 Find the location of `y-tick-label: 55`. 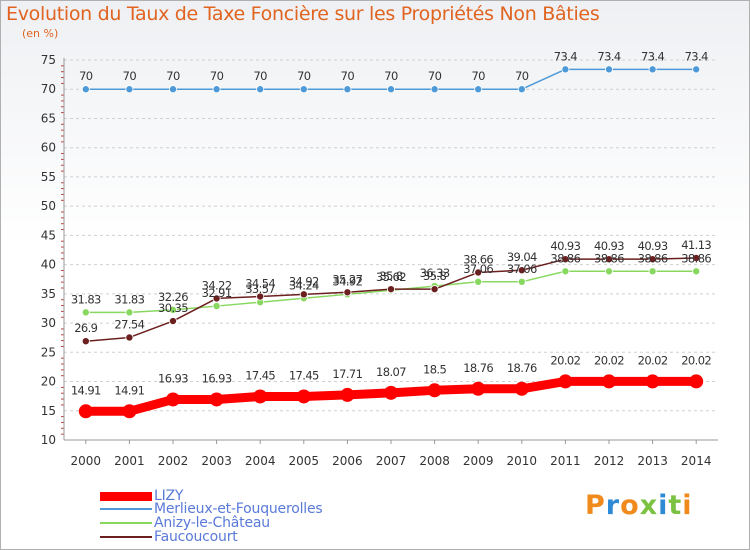

y-tick-label: 55 is located at coordinates (48, 177).